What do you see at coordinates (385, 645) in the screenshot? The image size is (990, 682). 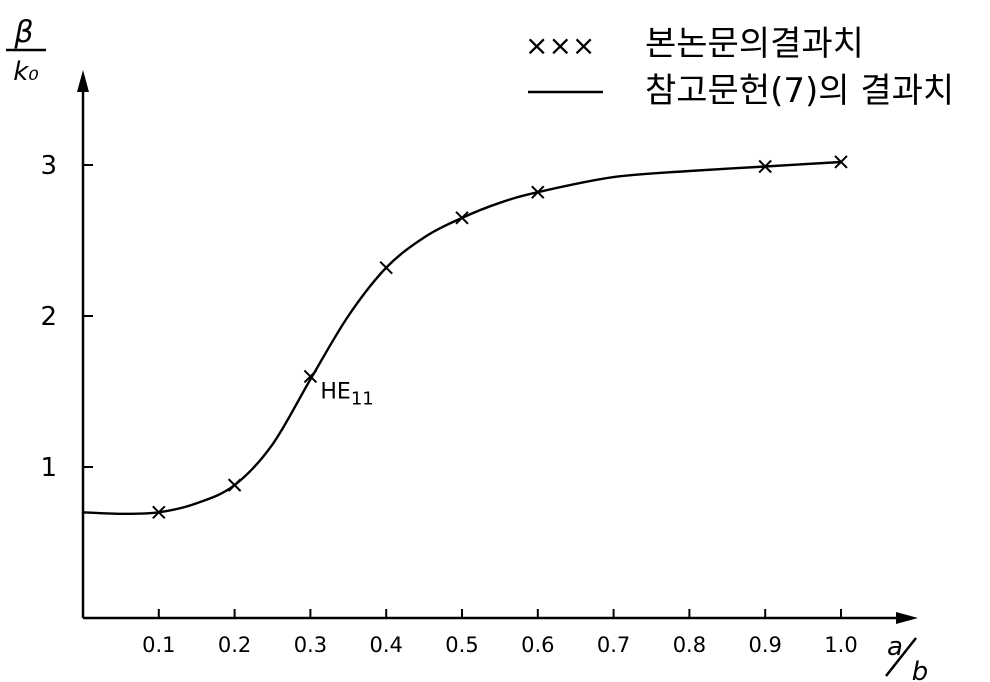 I see `x-tick-label: 0.4` at bounding box center [385, 645].